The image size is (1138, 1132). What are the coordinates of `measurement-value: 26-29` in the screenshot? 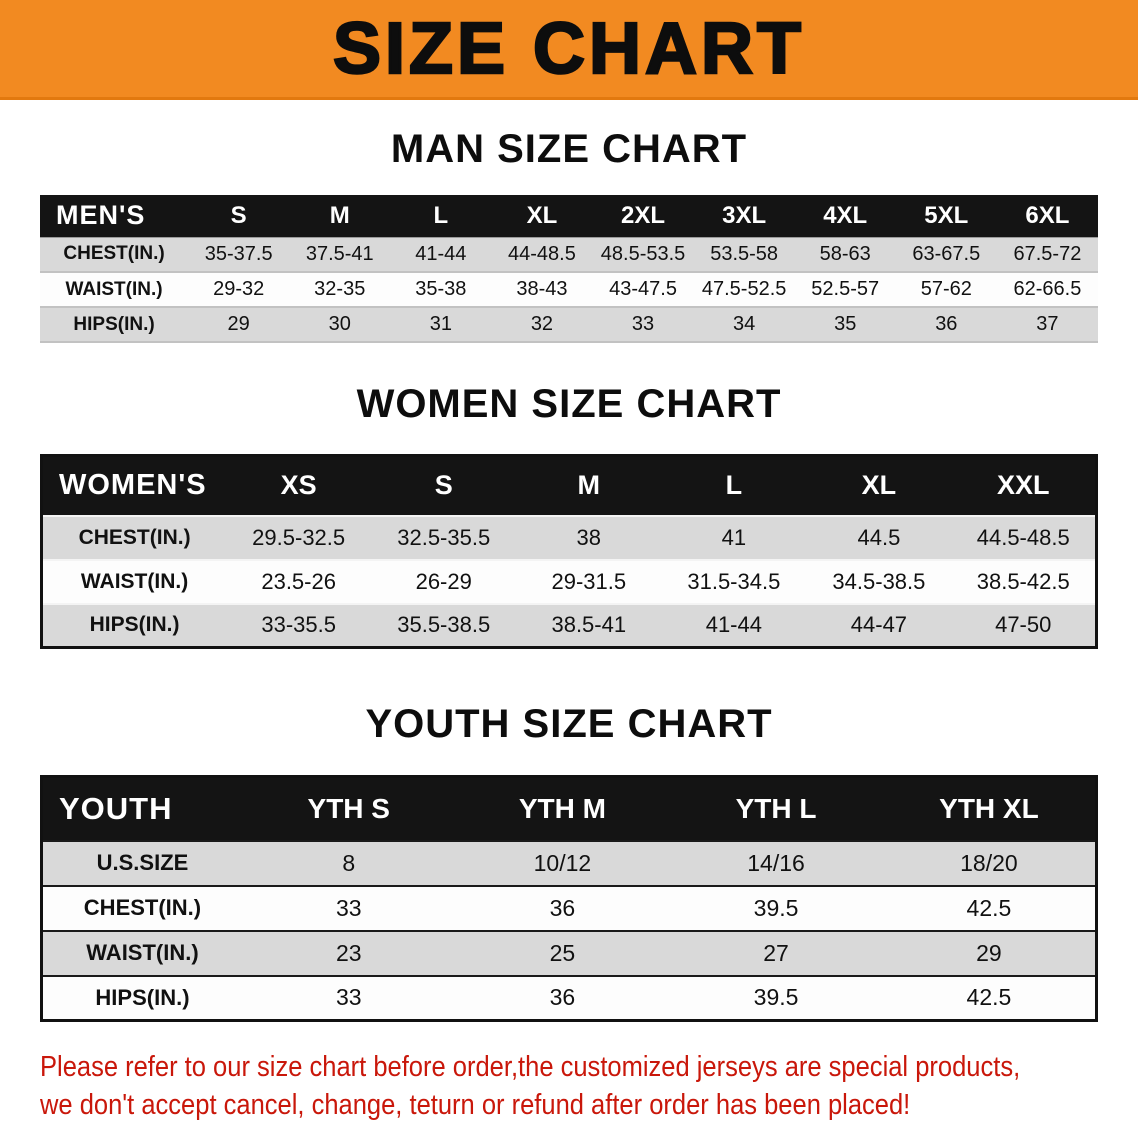 It's located at (443, 581).